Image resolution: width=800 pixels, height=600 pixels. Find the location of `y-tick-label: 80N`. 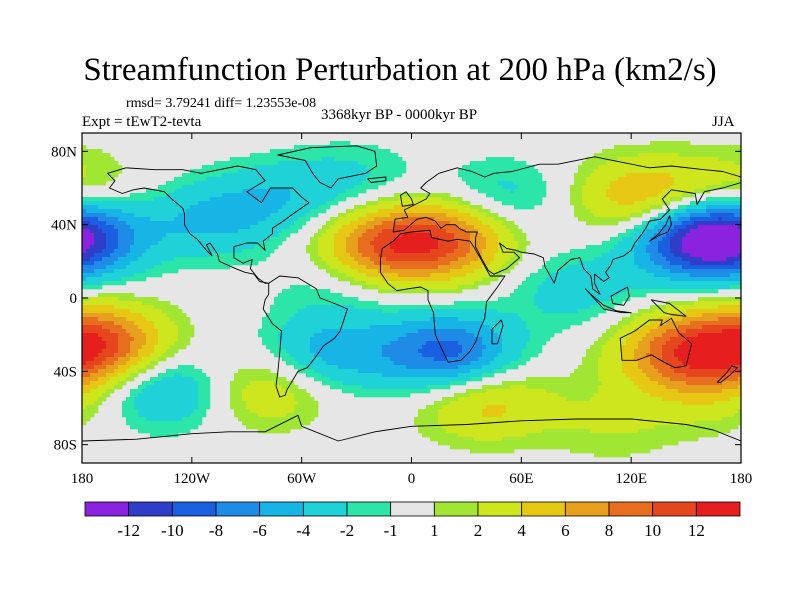

y-tick-label: 80N is located at coordinates (64, 152).